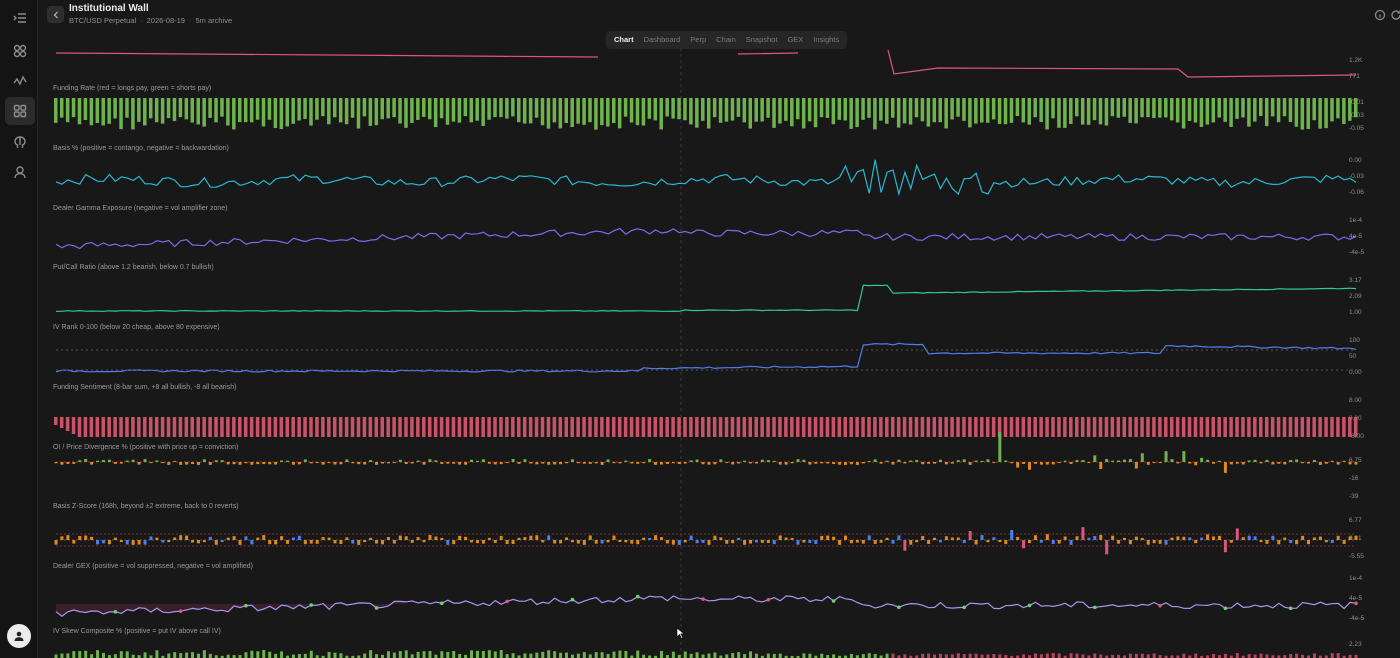 The height and width of the screenshot is (658, 1400). What do you see at coordinates (761, 39) in the screenshot?
I see `tab-snapshot: Snapshot` at bounding box center [761, 39].